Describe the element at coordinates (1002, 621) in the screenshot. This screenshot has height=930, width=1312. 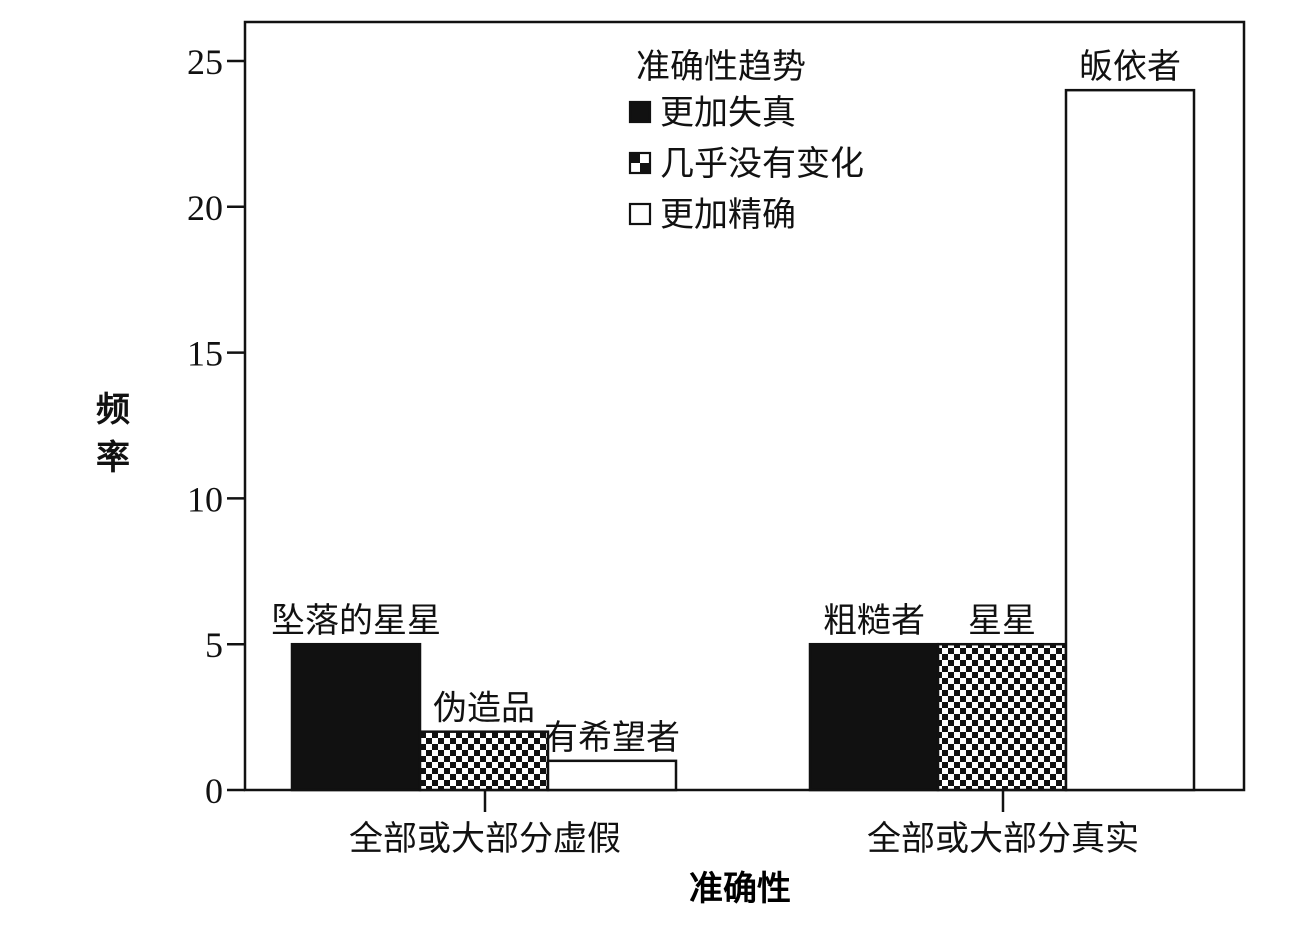
I see `bar-label: 星星` at that location.